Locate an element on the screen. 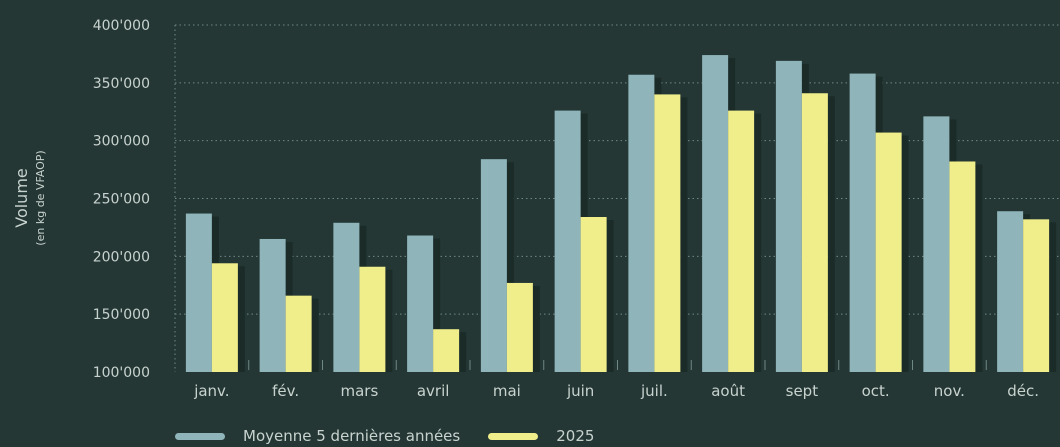 The height and width of the screenshot is (447, 1060). legend-label-average: Moyenne 5 dernières années is located at coordinates (352, 436).